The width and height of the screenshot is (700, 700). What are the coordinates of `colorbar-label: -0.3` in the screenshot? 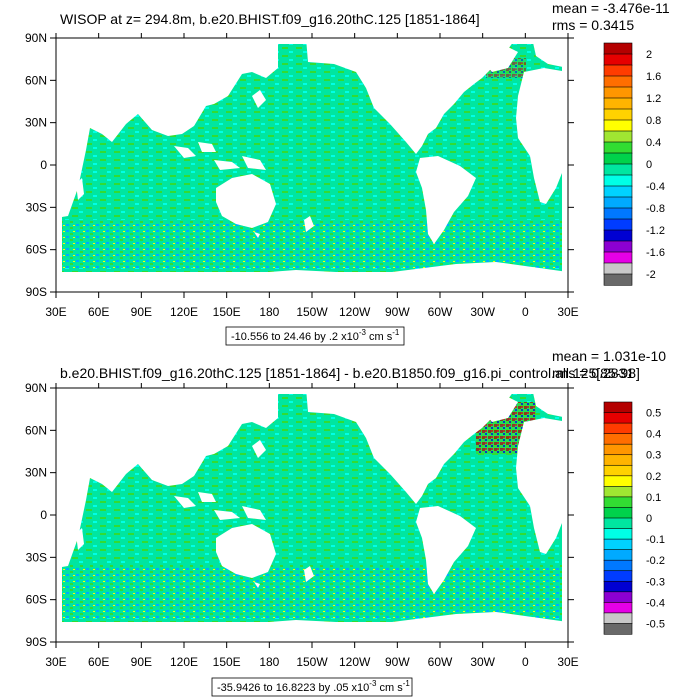 It's located at (655, 582).